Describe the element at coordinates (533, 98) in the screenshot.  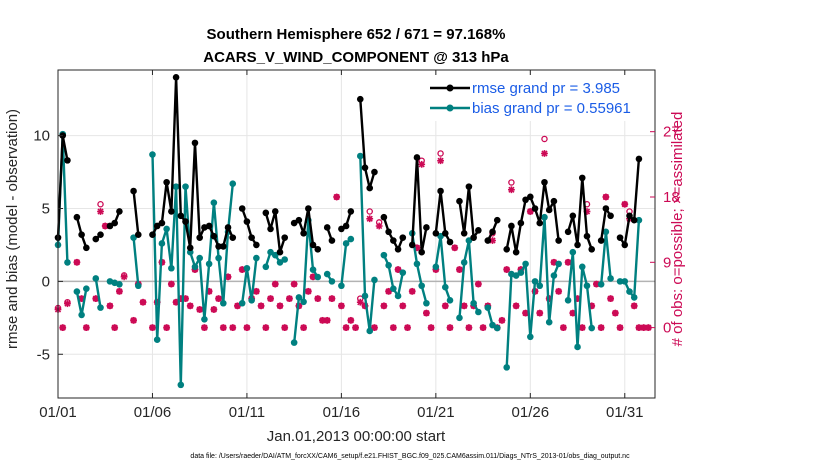
I see `legend-box` at that location.